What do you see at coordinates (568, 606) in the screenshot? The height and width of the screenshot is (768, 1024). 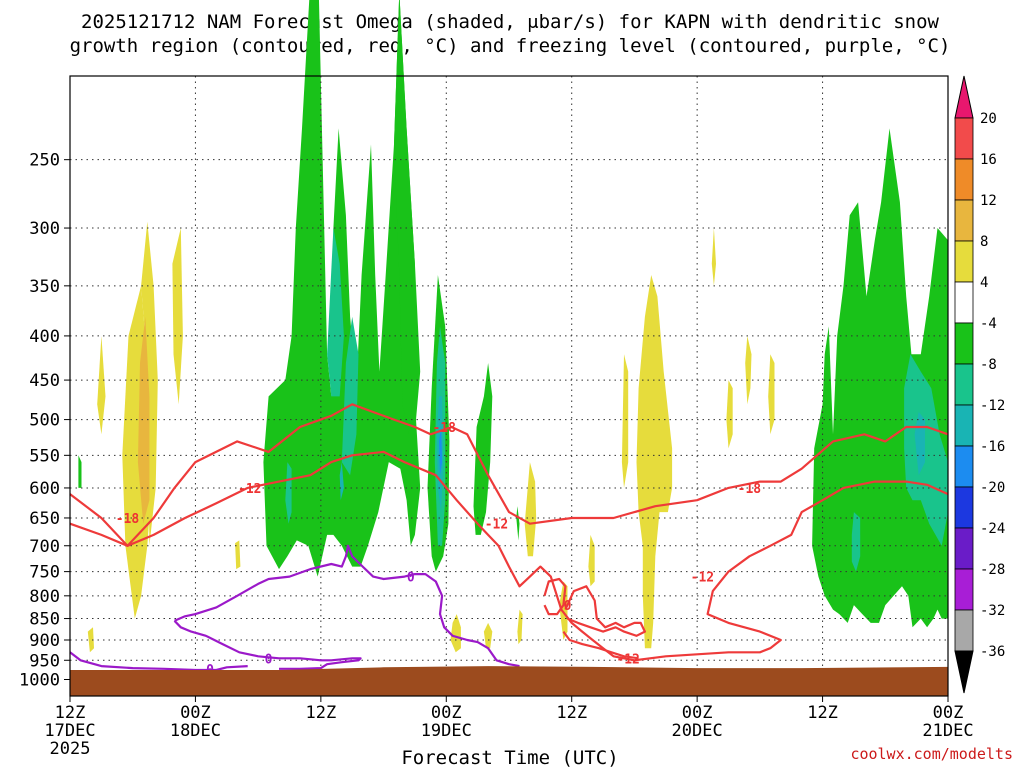 I see `red-contour-label-2-0: 0` at bounding box center [568, 606].